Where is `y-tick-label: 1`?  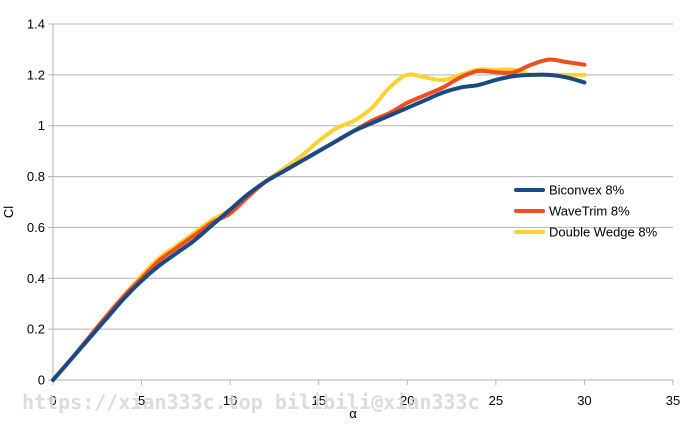
y-tick-label: 1 is located at coordinates (41, 125).